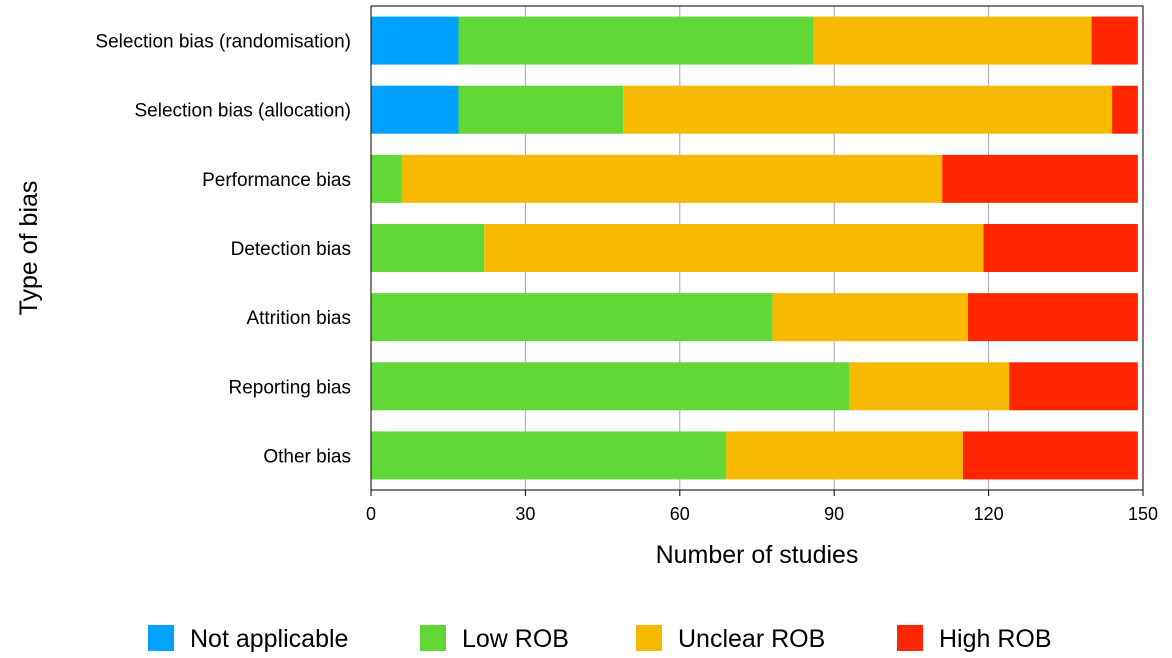 The height and width of the screenshot is (658, 1172). What do you see at coordinates (289, 387) in the screenshot?
I see `category-label: Reporting bias` at bounding box center [289, 387].